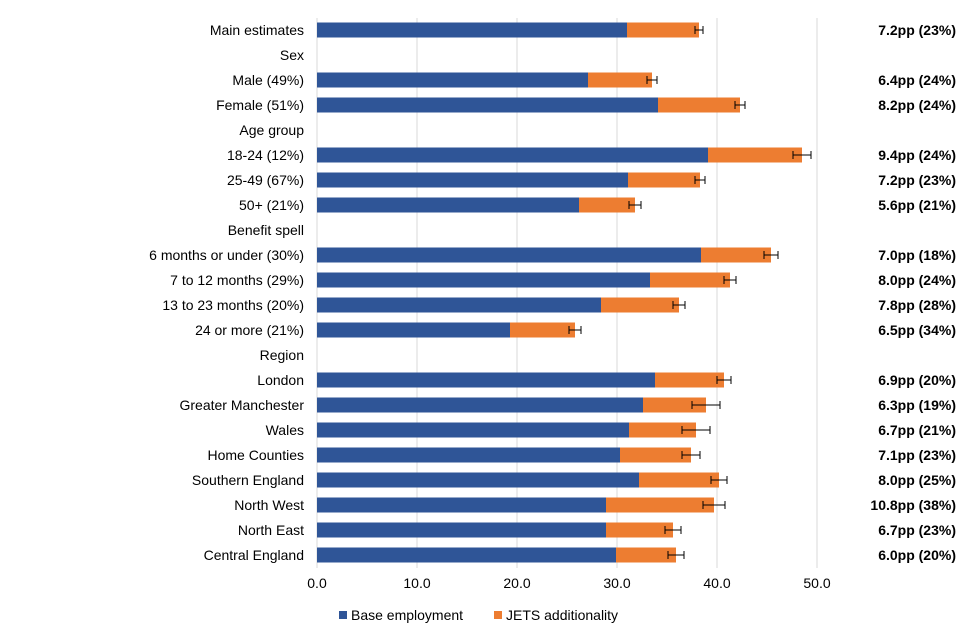  What do you see at coordinates (917, 330) in the screenshot?
I see `annotation-label: 6.5pp (34%)` at bounding box center [917, 330].